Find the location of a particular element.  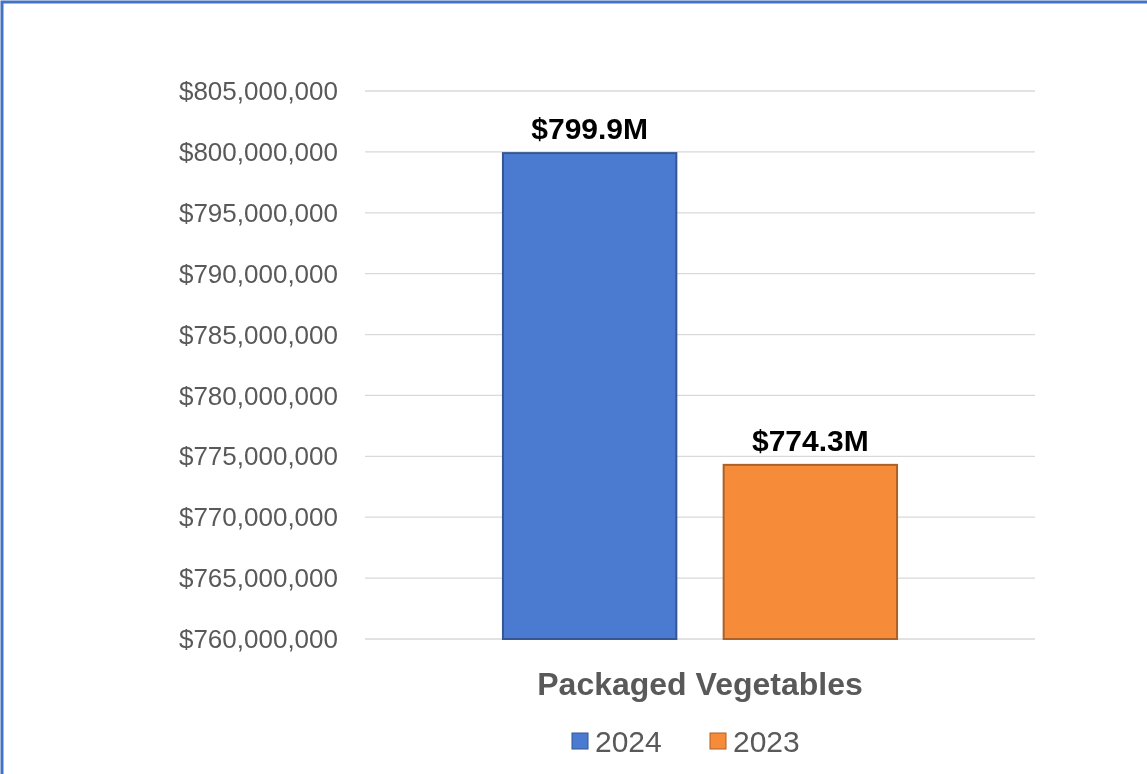

y-tick-label: $790,000,000 is located at coordinates (258, 273).